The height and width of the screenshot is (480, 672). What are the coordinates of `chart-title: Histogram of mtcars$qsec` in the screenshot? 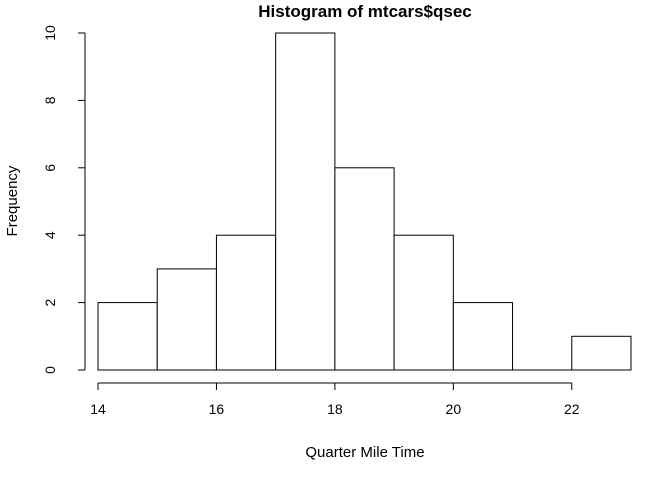 It's located at (365, 11).